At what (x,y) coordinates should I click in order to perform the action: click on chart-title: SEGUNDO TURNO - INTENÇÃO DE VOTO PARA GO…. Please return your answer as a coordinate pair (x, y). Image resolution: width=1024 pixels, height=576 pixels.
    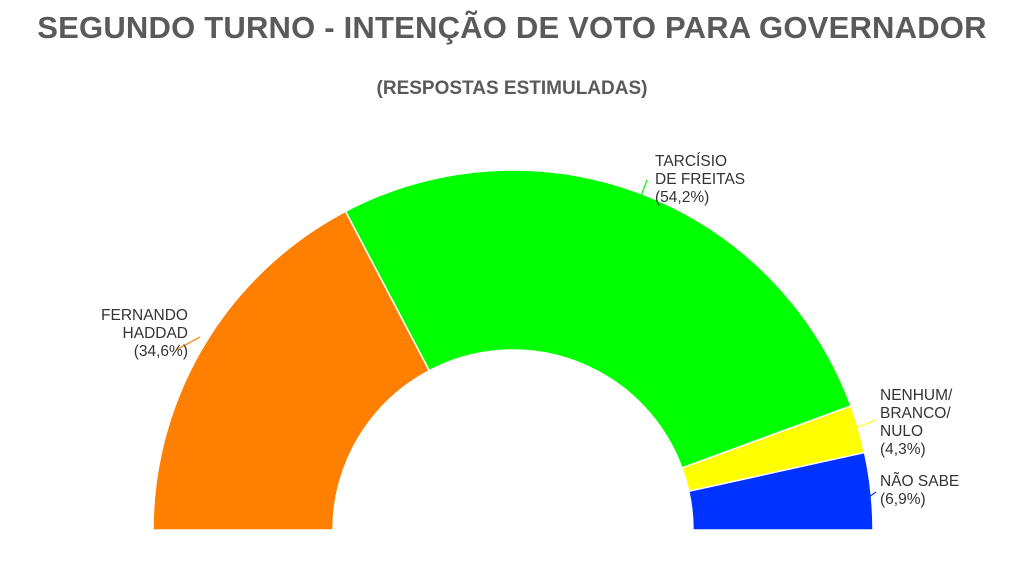
    Looking at the image, I should click on (512, 27).